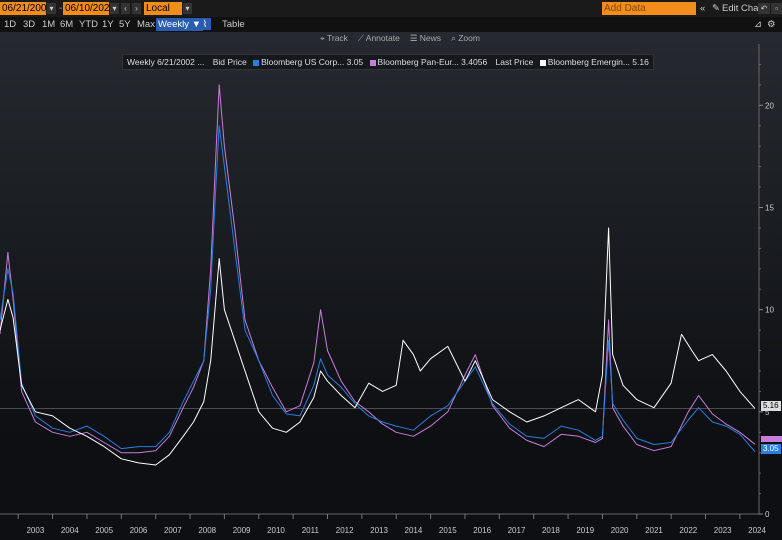 Image resolution: width=782 pixels, height=540 pixels. Describe the element at coordinates (29, 24) in the screenshot. I see `period-3d: 3D` at that location.